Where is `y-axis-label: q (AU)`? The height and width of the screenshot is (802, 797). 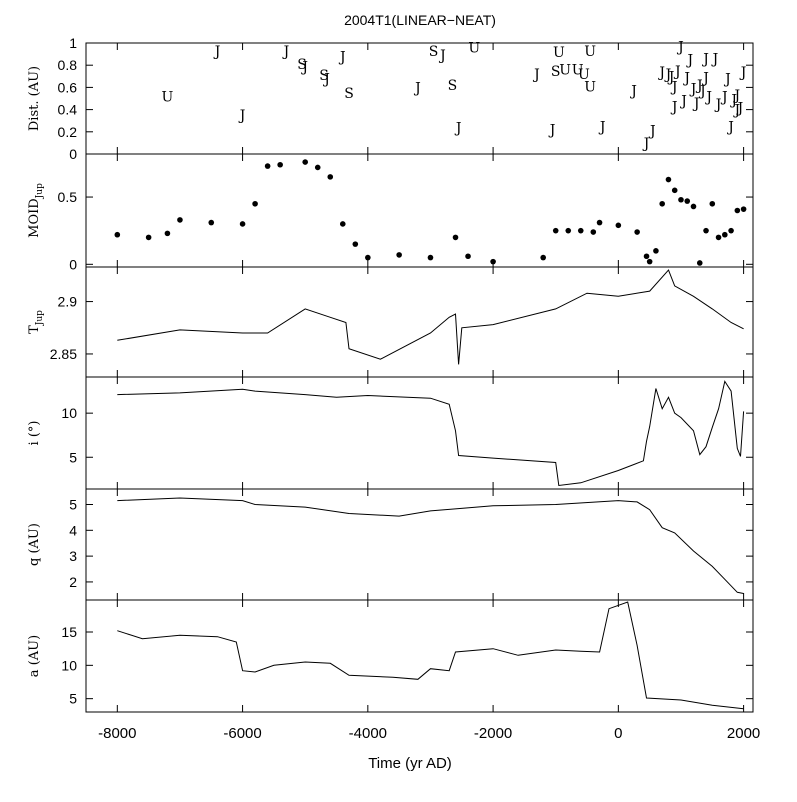
y-axis-label: q (AU) is located at coordinates (34, 544).